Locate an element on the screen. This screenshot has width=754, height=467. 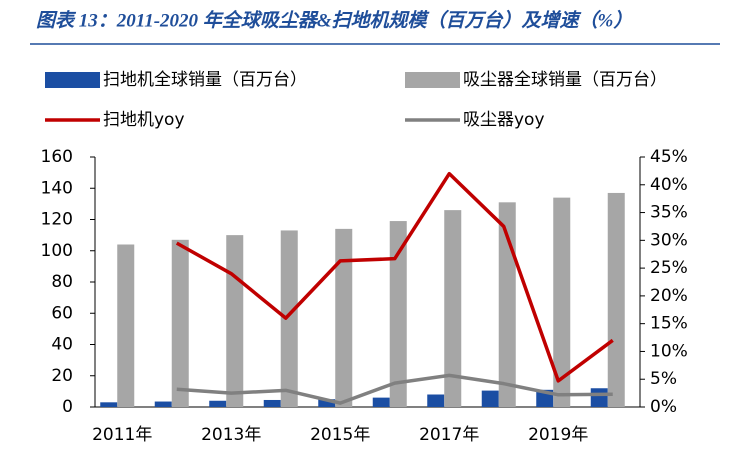
y2-tick-label: 5% is located at coordinates (663, 379).